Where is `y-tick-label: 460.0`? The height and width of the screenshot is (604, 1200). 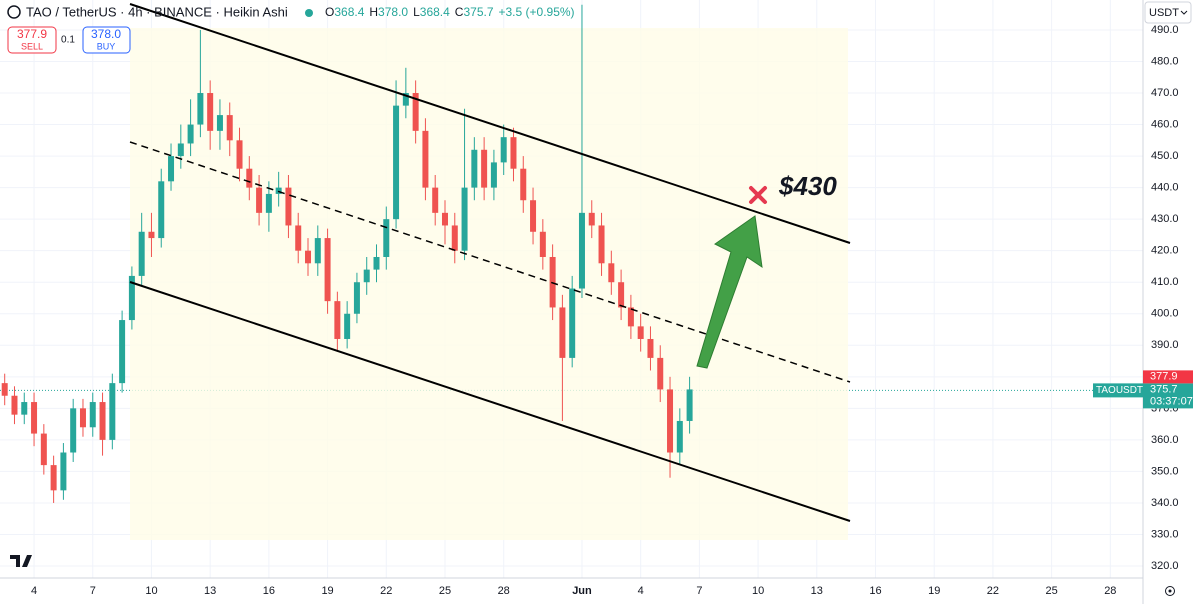 y-tick-label: 460.0 is located at coordinates (1165, 124).